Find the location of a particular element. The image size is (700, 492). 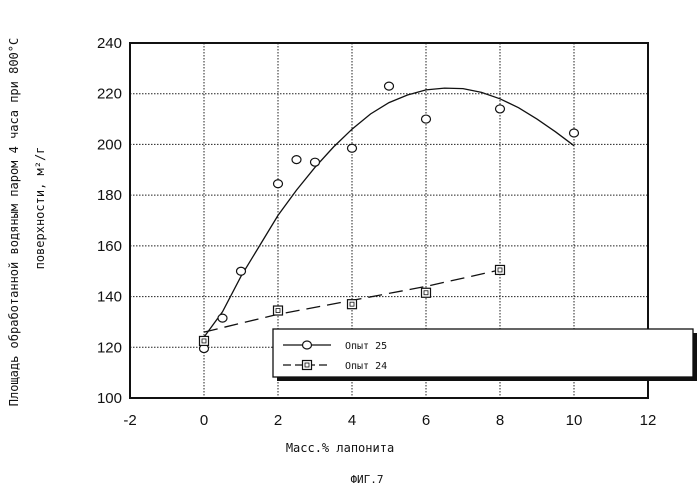

x-tick-label: 6 is located at coordinates (426, 420).